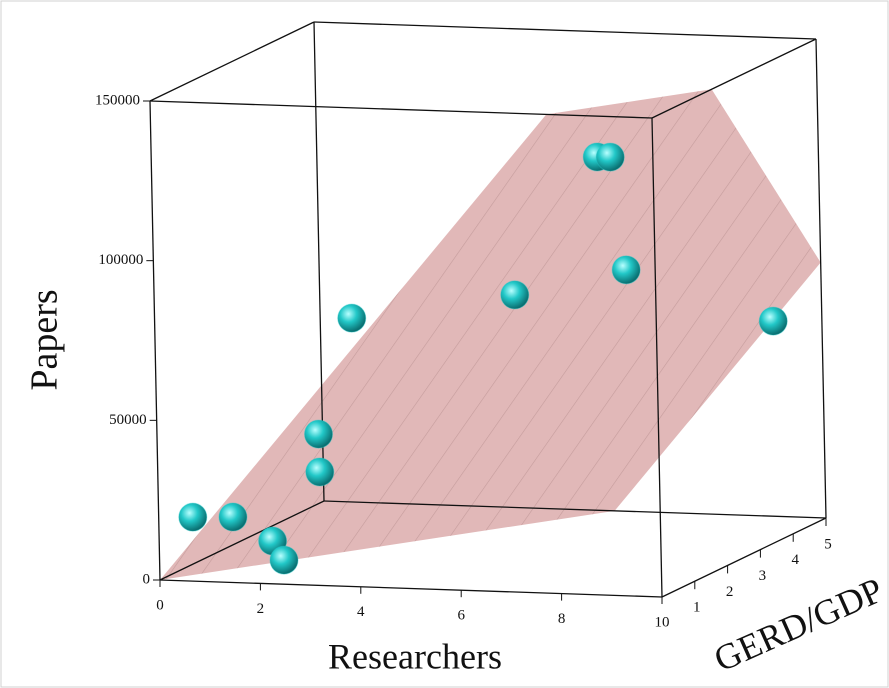  What do you see at coordinates (828, 544) in the screenshot?
I see `y-tick-label: 5` at bounding box center [828, 544].